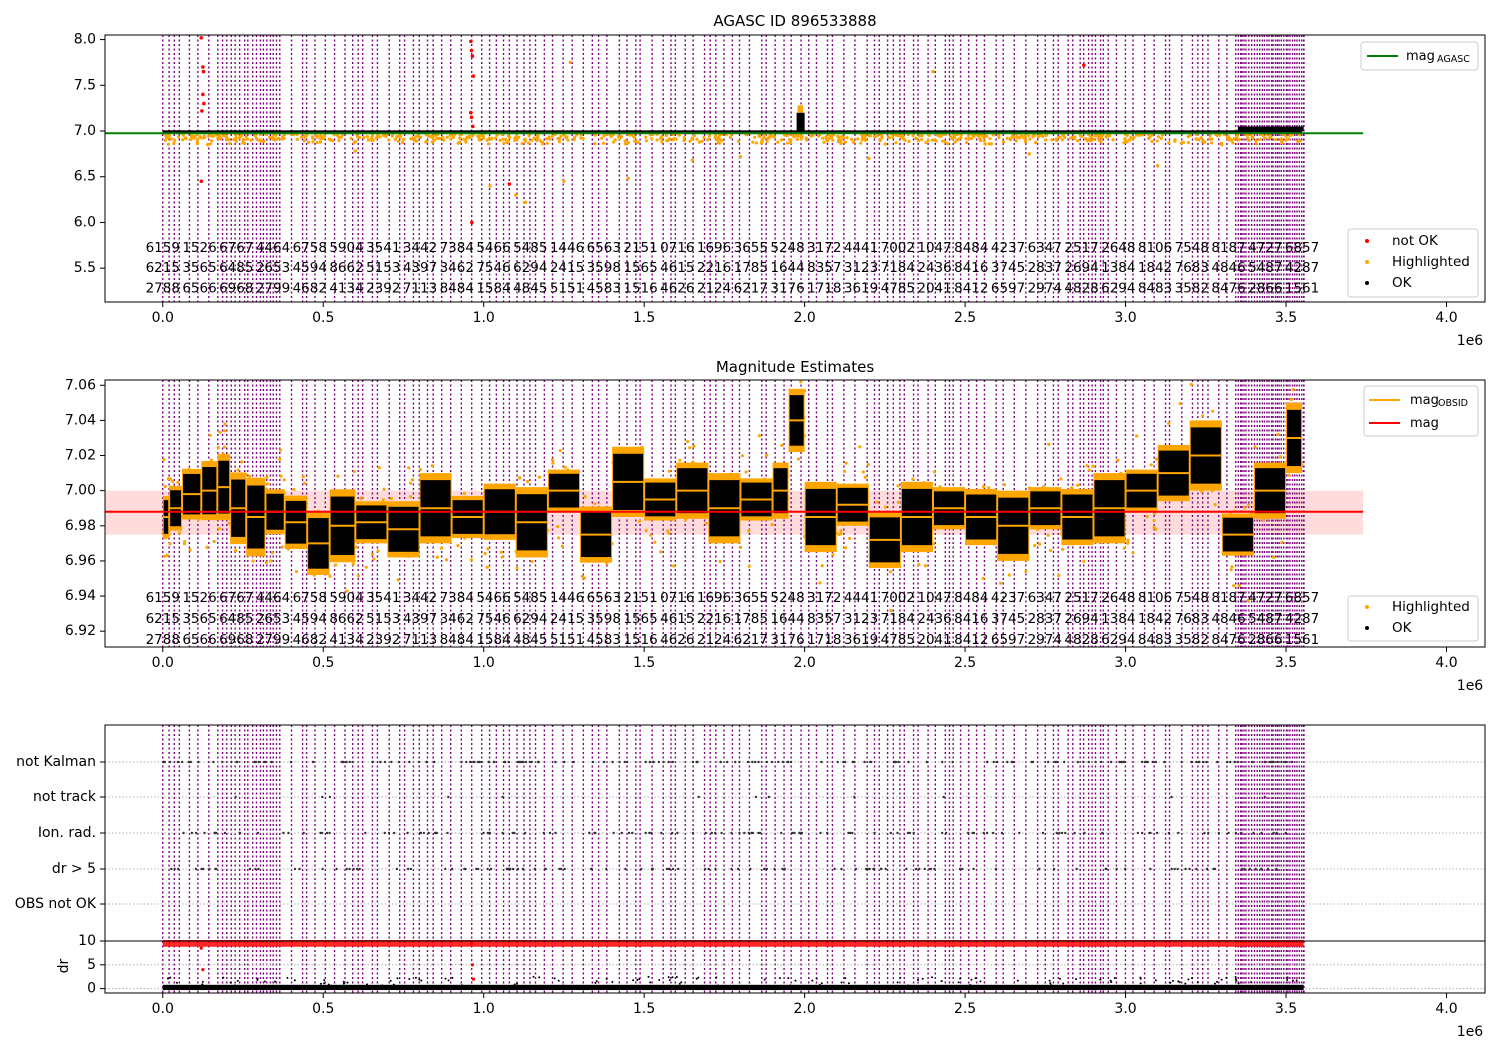 The height and width of the screenshot is (1050, 1500). Describe the element at coordinates (800, 122) in the screenshot. I see `ok-point-band` at that location.